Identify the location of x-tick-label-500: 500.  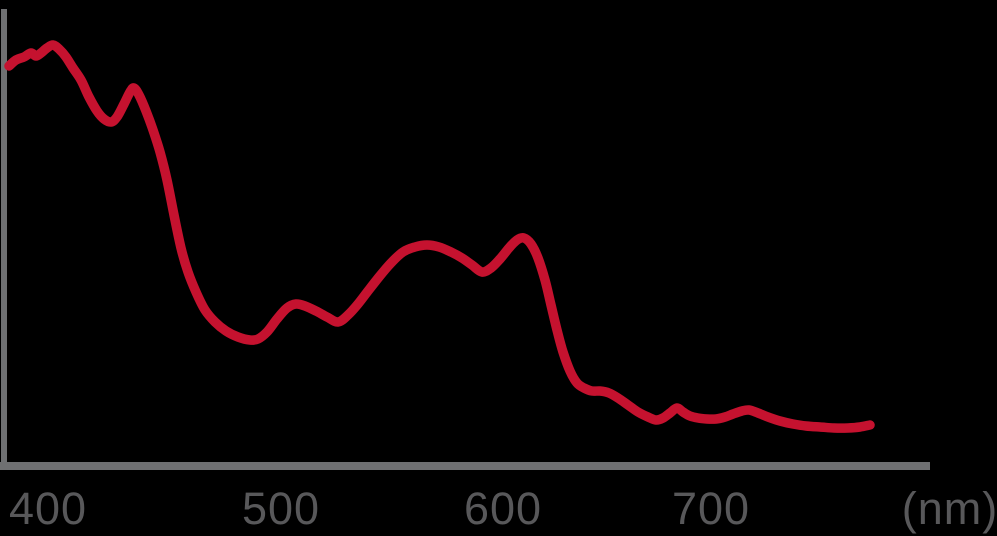
(281, 508).